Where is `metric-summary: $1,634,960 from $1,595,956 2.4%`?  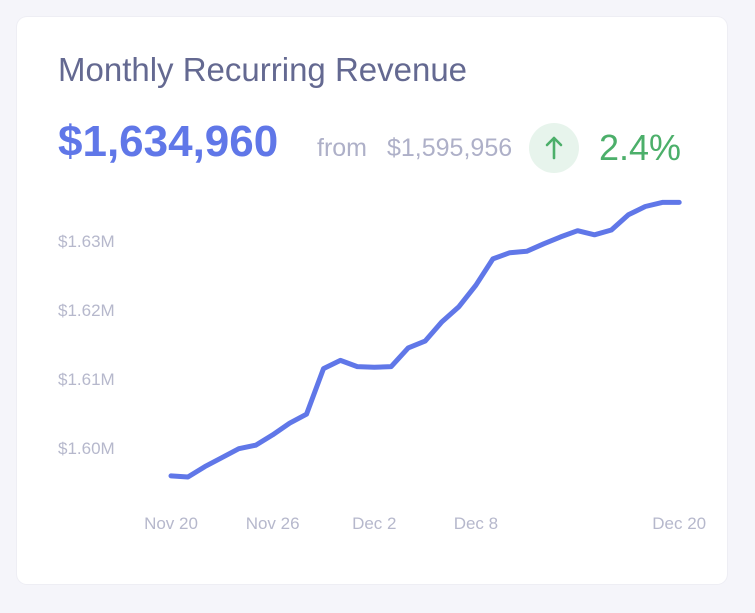 metric-summary: $1,634,960 from $1,595,956 2.4% is located at coordinates (388, 147).